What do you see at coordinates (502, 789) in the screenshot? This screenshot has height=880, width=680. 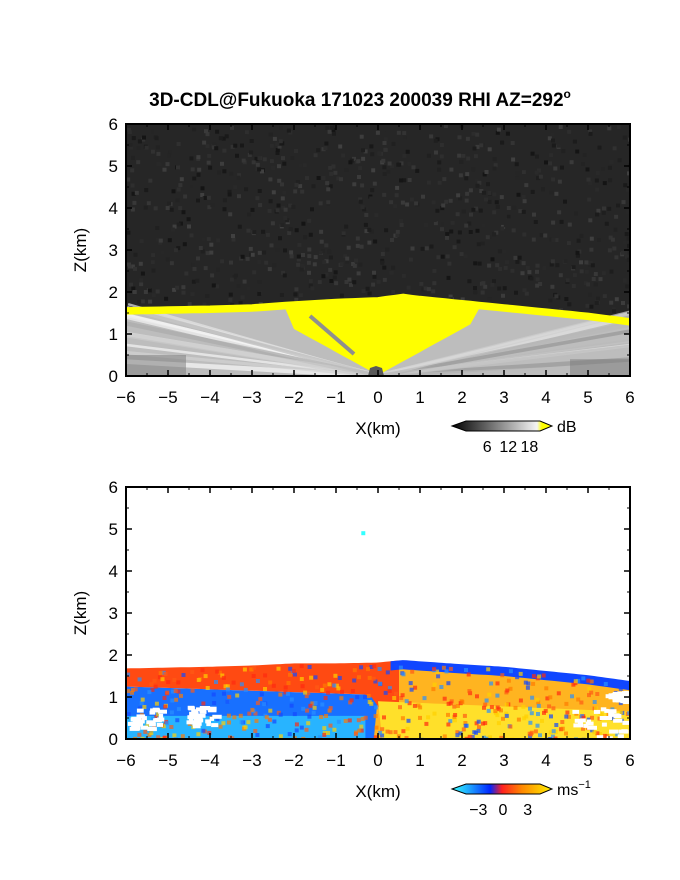 I see `colorbar-bar` at bounding box center [502, 789].